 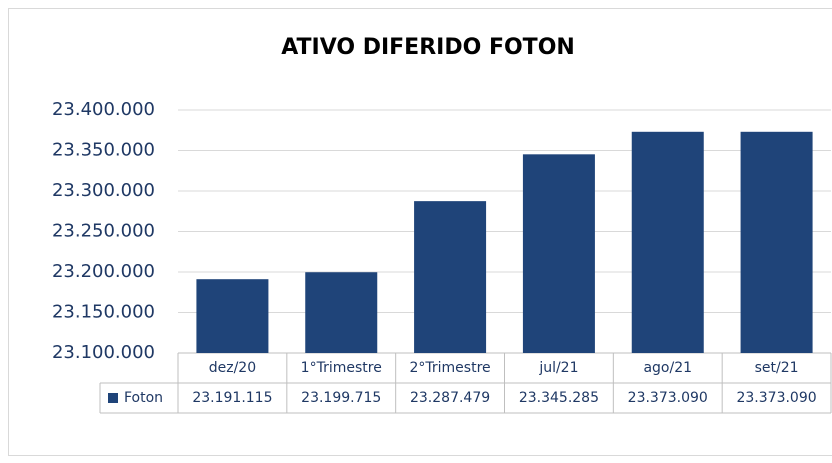 I want to click on y-tick-label: 23.200.000, so click(x=103, y=271).